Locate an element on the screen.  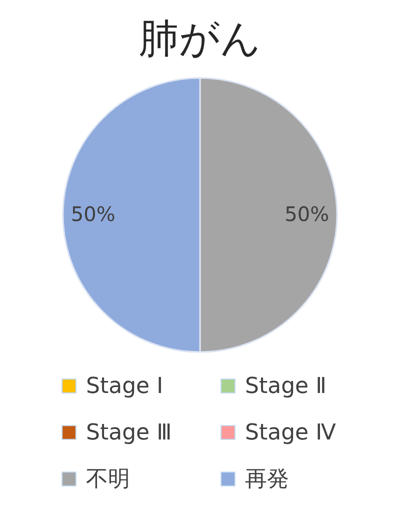
legend-label: 再発 is located at coordinates (267, 479).